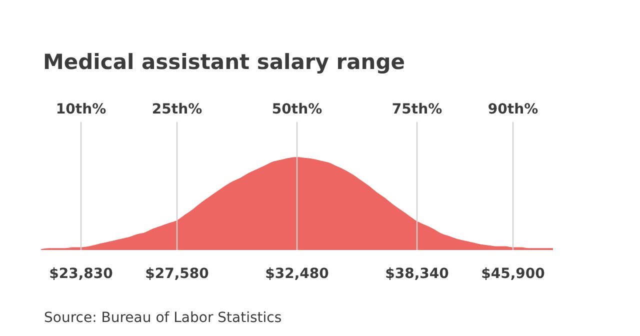  I want to click on x-tick-label: $38,340, so click(417, 274).